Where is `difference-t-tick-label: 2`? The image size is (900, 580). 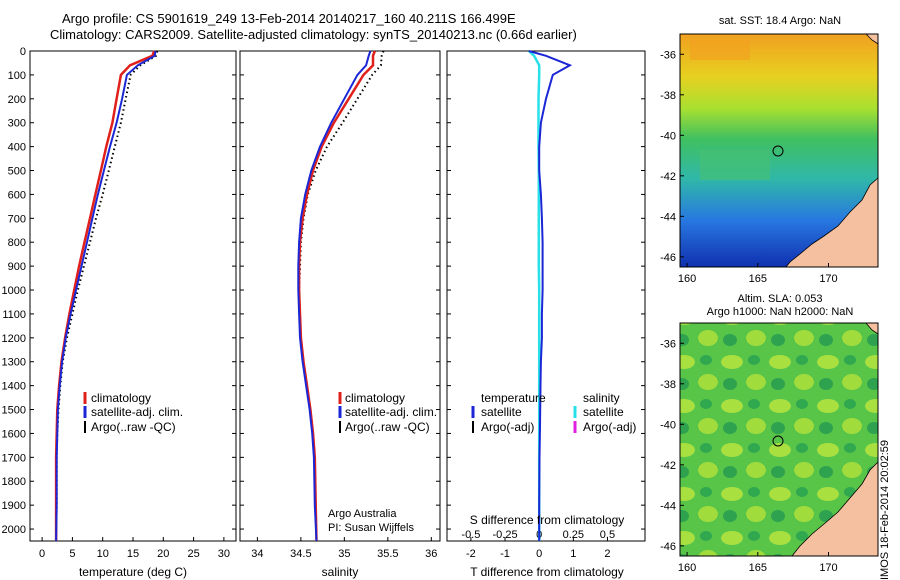 difference-t-tick-label: 2 is located at coordinates (607, 554).